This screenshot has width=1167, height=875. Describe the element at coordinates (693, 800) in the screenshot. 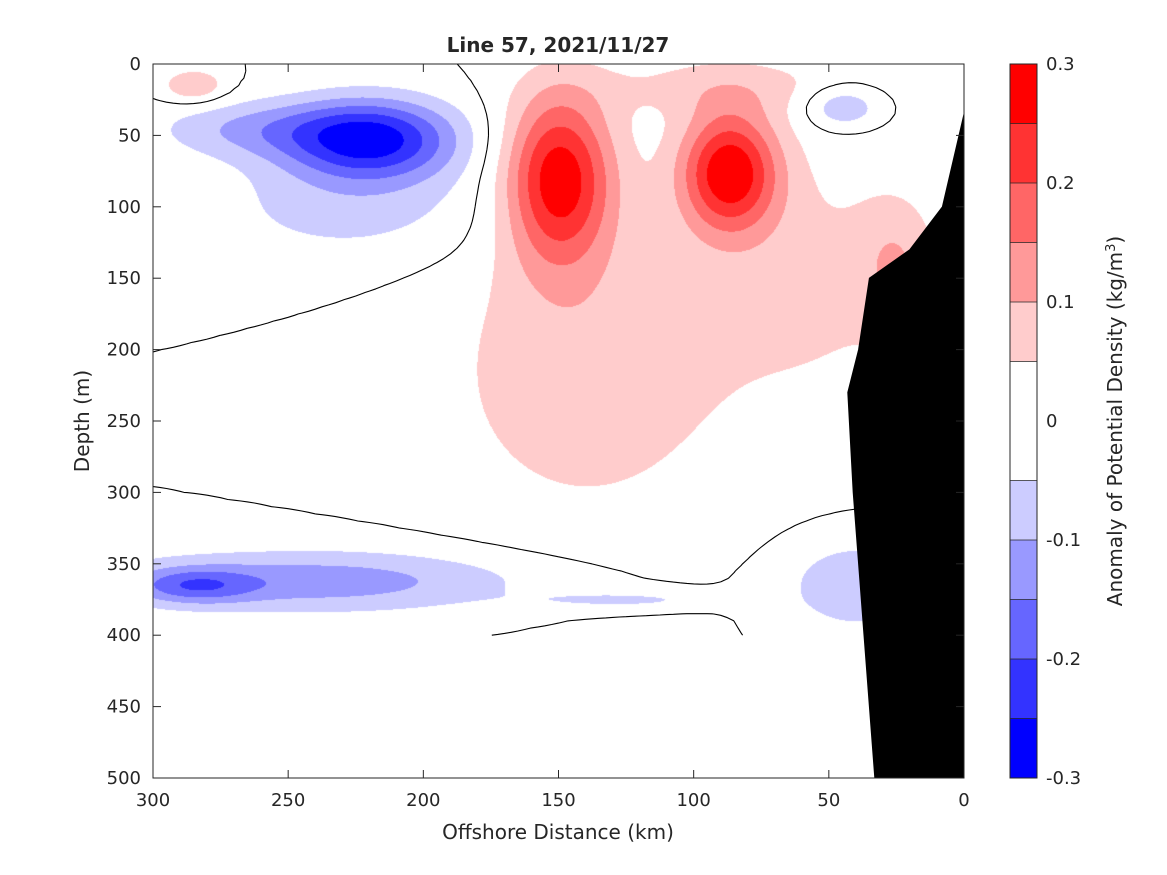

I see `x-tick-label: 100` at that location.